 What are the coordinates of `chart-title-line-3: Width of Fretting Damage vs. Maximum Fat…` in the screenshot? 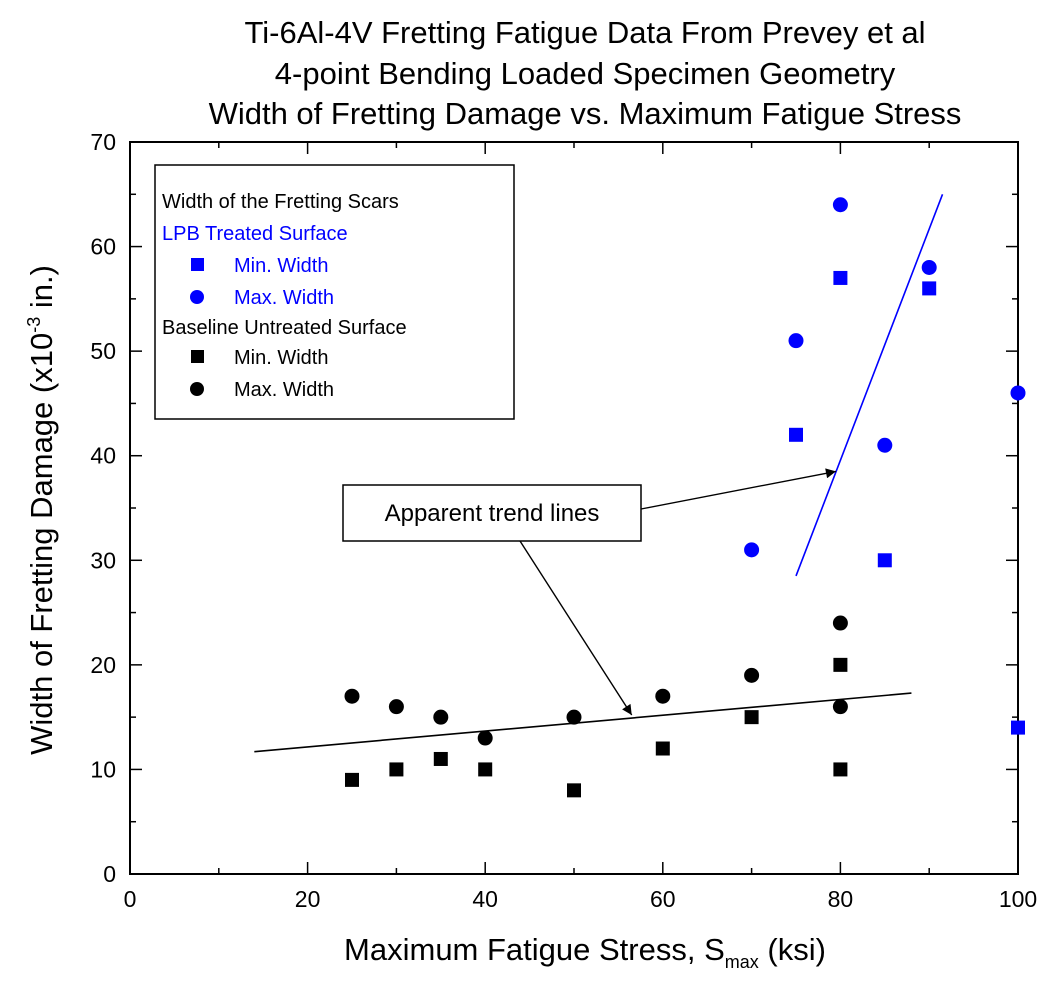 It's located at (585, 113).